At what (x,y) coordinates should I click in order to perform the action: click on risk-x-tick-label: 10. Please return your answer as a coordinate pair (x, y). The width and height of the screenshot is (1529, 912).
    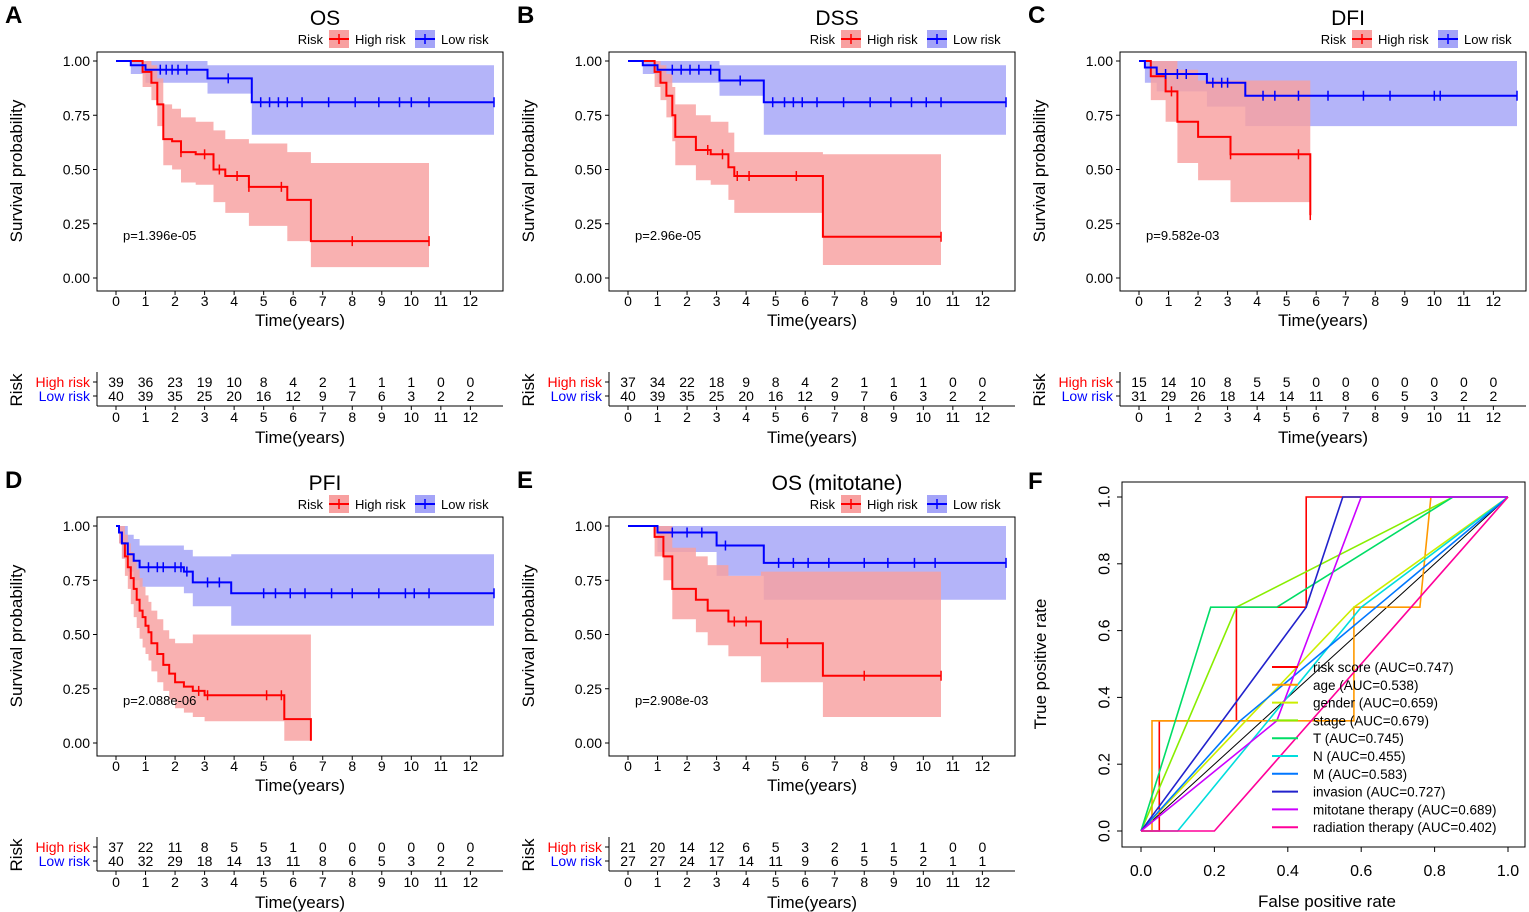
    Looking at the image, I should click on (924, 882).